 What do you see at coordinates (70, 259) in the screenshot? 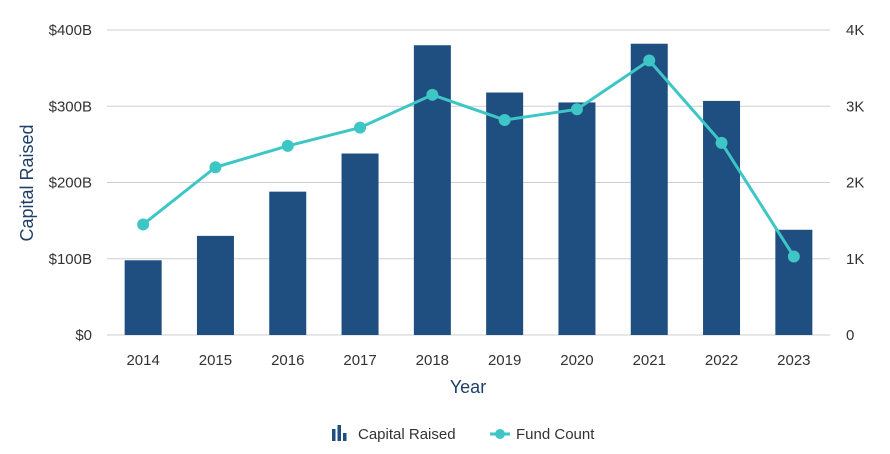
I see `y-tick-label: $100B` at bounding box center [70, 259].